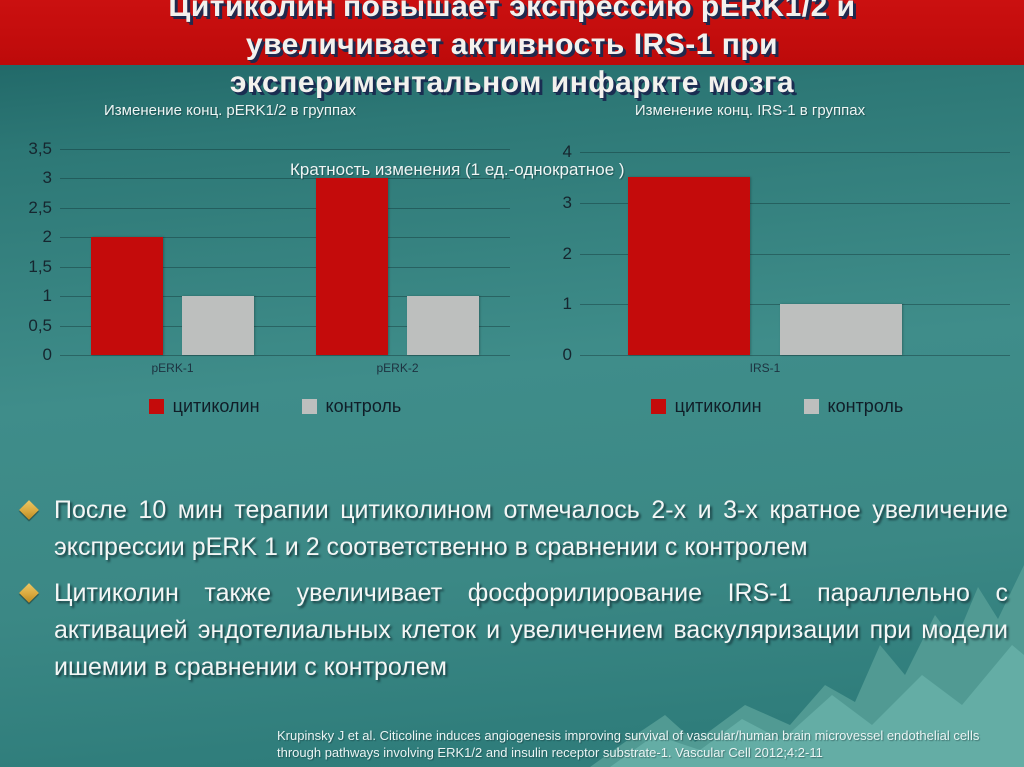 The height and width of the screenshot is (767, 1024). Describe the element at coordinates (285, 262) in the screenshot. I see `chart-perk-plot-area: pERK-1 pERK-2` at that location.